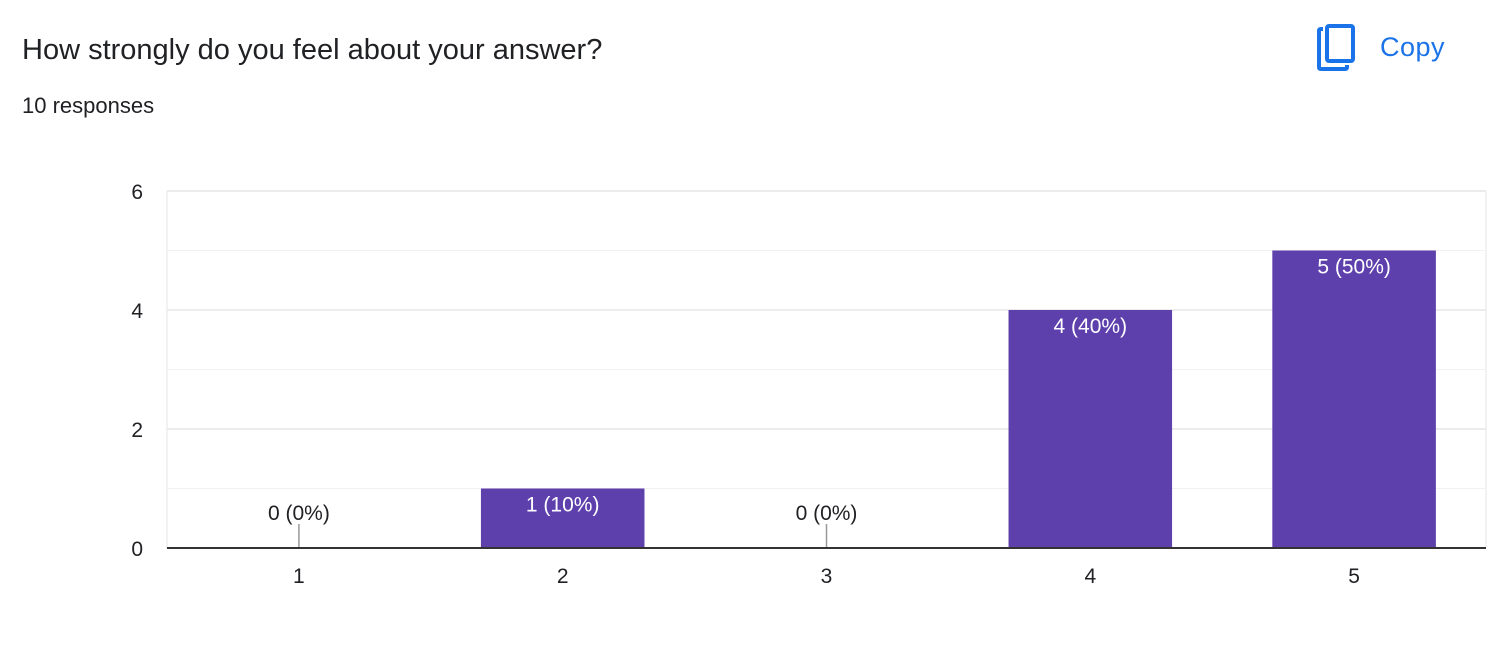  What do you see at coordinates (137, 549) in the screenshot?
I see `y-tick-label: 0` at bounding box center [137, 549].